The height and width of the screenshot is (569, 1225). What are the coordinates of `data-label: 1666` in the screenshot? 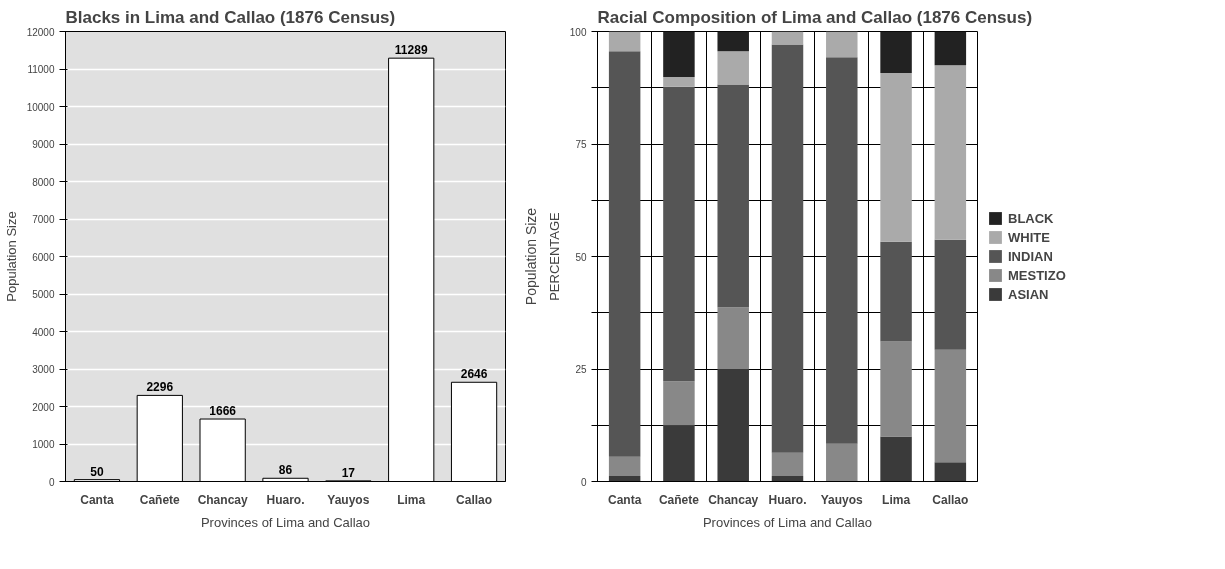 It's located at (223, 411).